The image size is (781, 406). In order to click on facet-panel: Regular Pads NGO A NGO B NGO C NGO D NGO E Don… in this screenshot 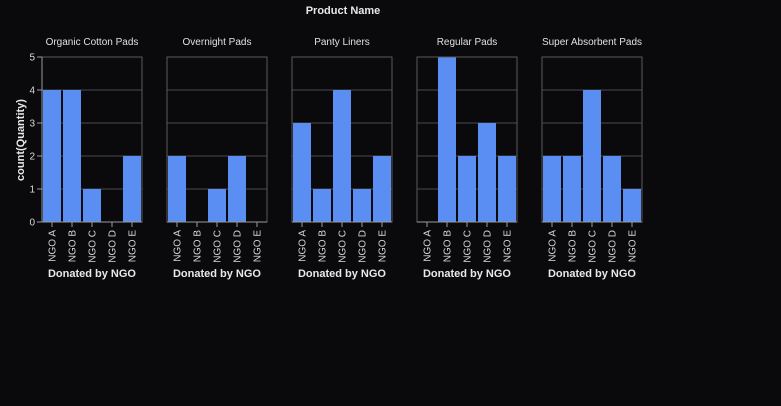, I will do `click(467, 158)`.